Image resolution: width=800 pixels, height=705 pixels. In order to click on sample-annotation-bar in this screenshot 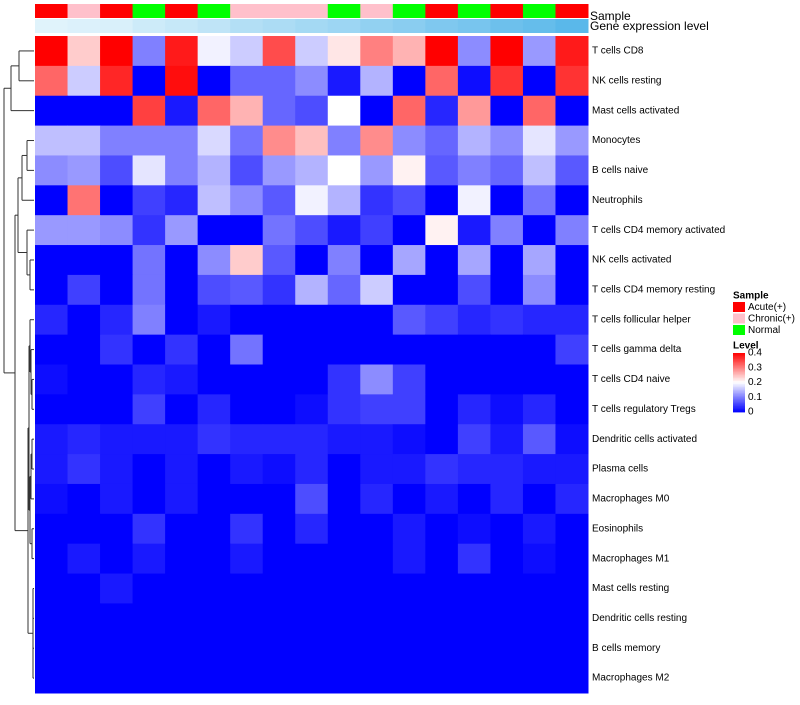, I will do `click(312, 11)`.